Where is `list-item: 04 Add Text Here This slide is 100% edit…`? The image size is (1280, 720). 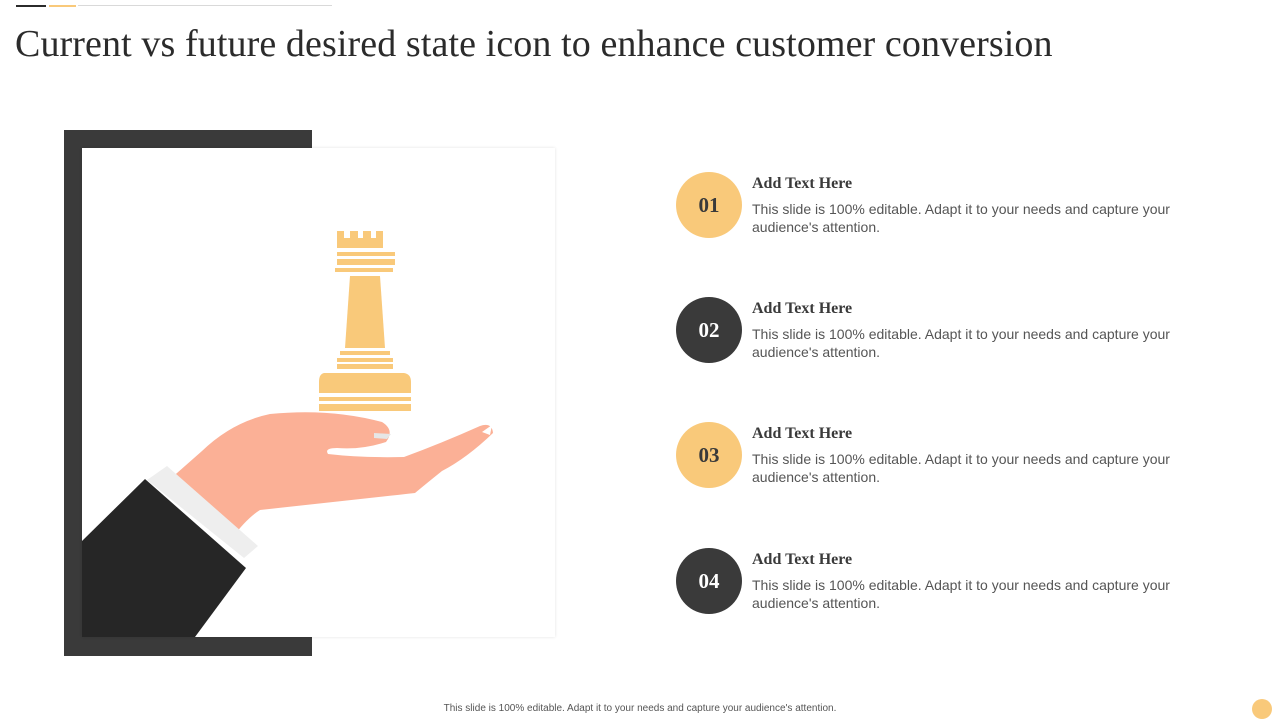 list-item: 04 Add Text Here This slide is 100% edit… is located at coordinates (941, 583).